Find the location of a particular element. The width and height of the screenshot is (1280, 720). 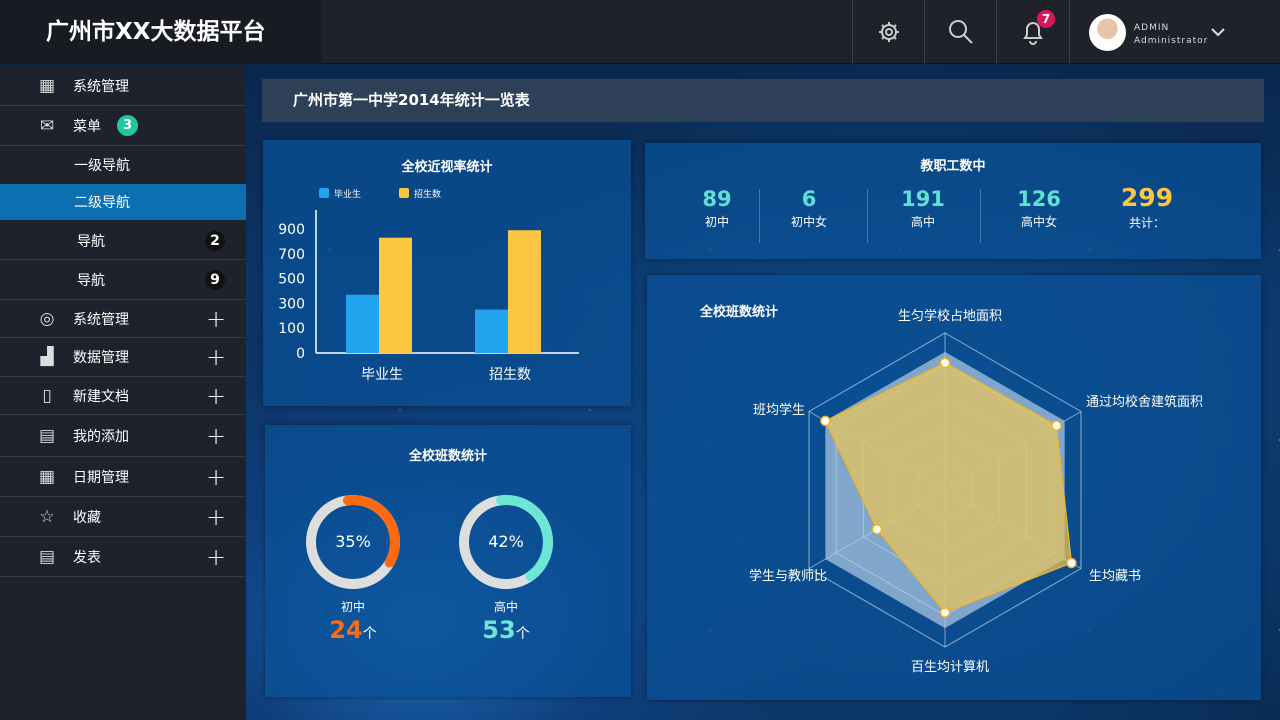

user-role: Administrator is located at coordinates (1171, 41).